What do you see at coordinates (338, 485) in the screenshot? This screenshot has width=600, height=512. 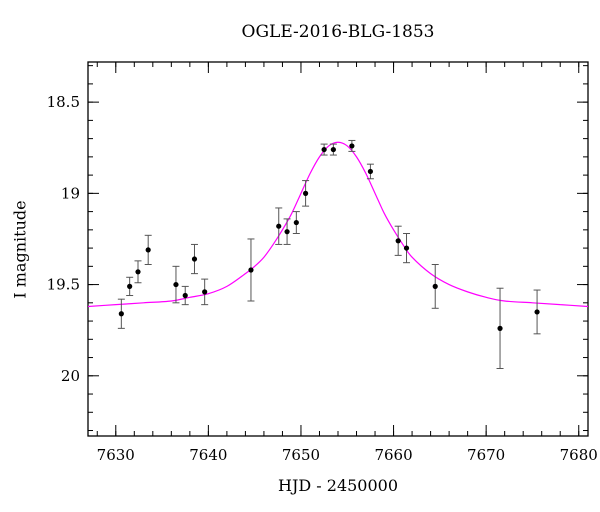 I see `x-axis-label: HJD - 2450000` at bounding box center [338, 485].